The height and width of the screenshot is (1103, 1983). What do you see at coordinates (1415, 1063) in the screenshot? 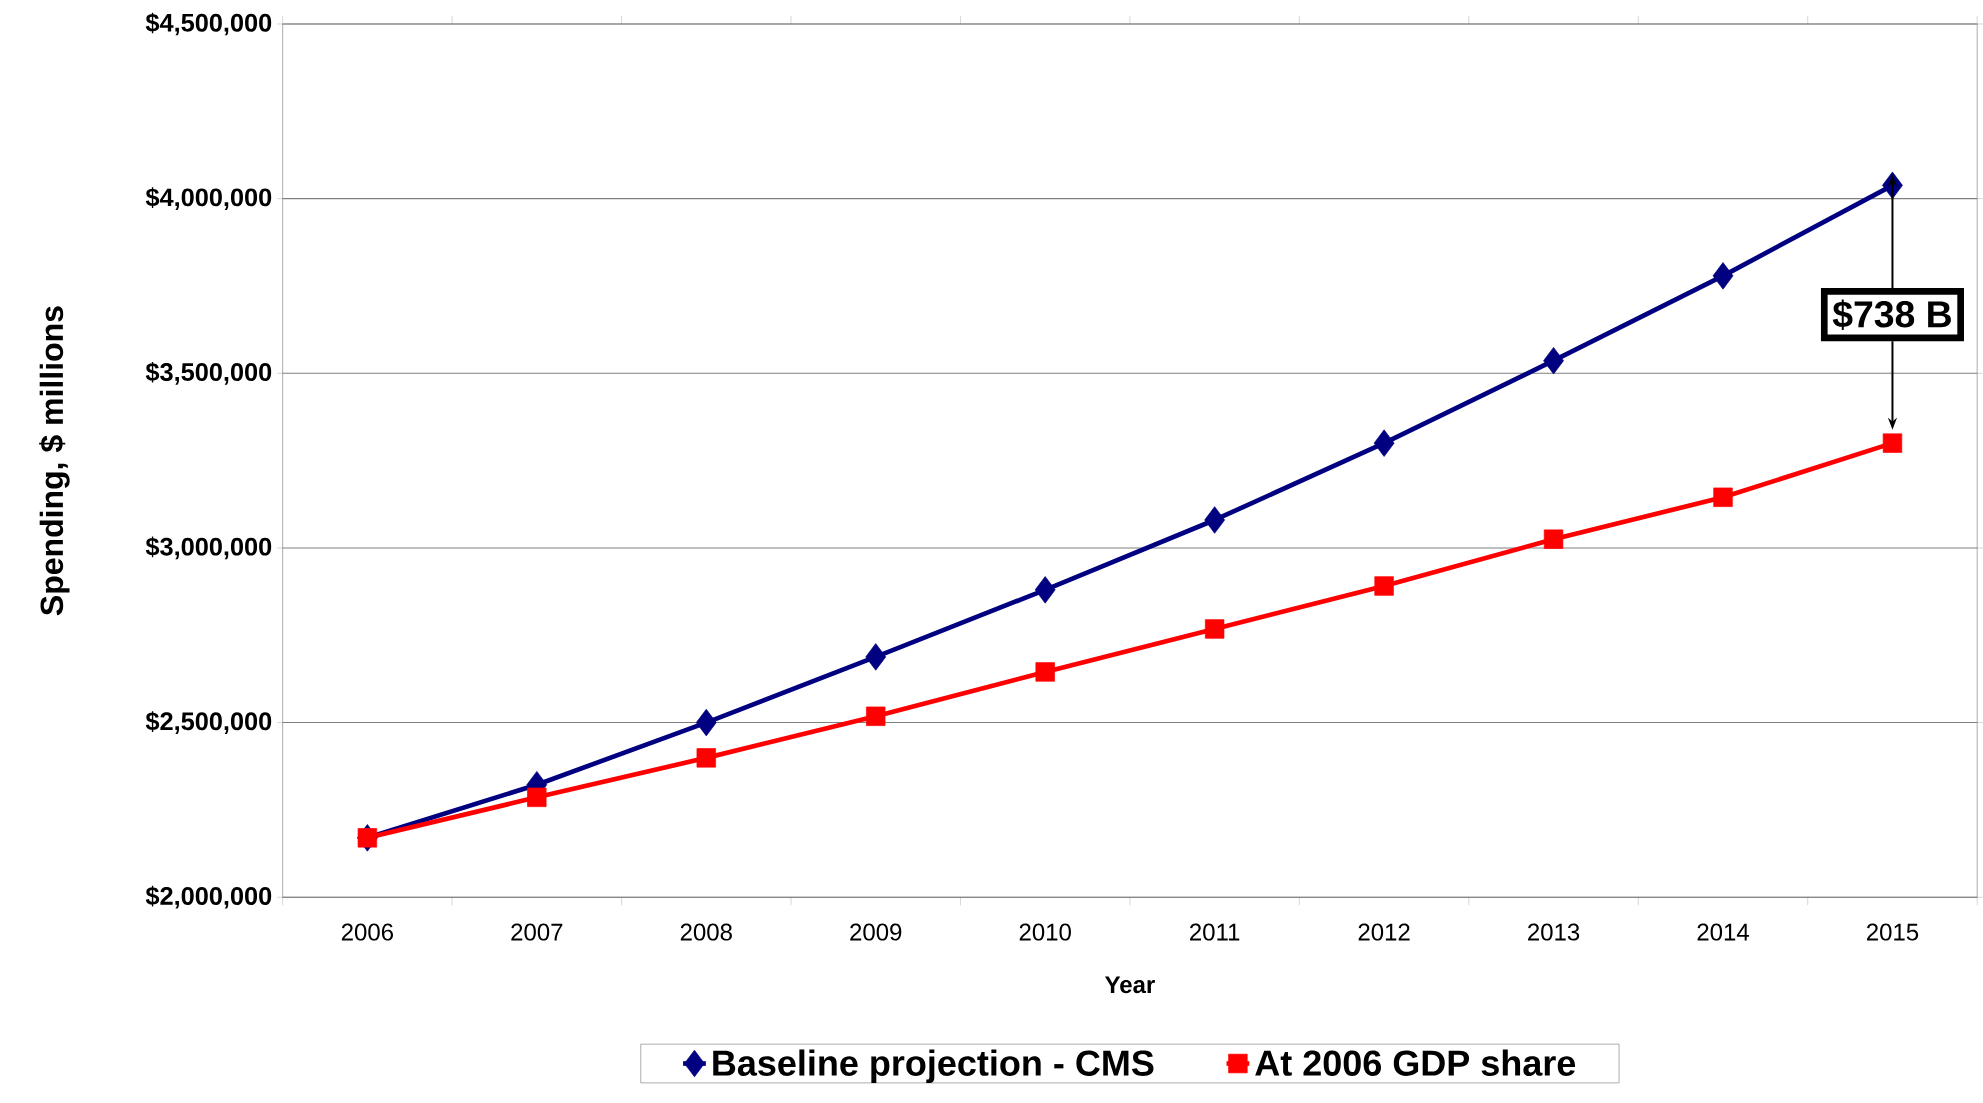
I see `legend-label: At 2006 GDP share` at bounding box center [1415, 1063].